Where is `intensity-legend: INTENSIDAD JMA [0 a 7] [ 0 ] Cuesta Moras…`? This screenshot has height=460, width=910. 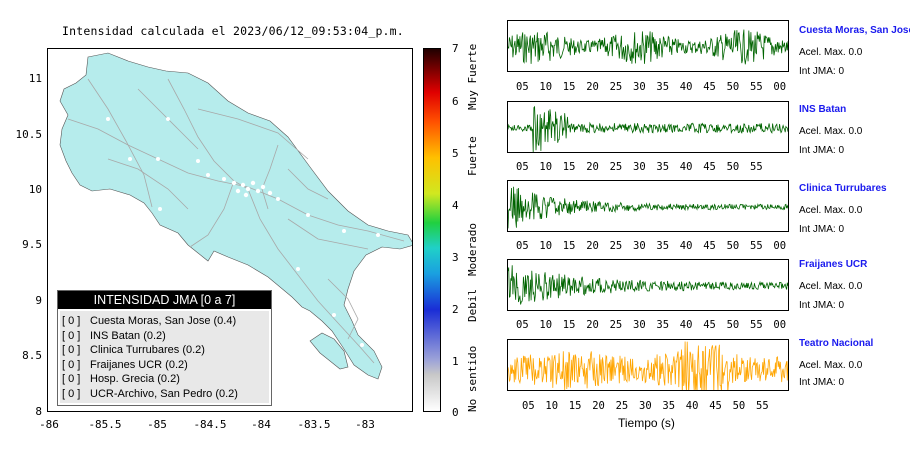 intensity-legend: INTENSIDAD JMA [0 a 7] [ 0 ] Cuesta Moras… is located at coordinates (164, 348).